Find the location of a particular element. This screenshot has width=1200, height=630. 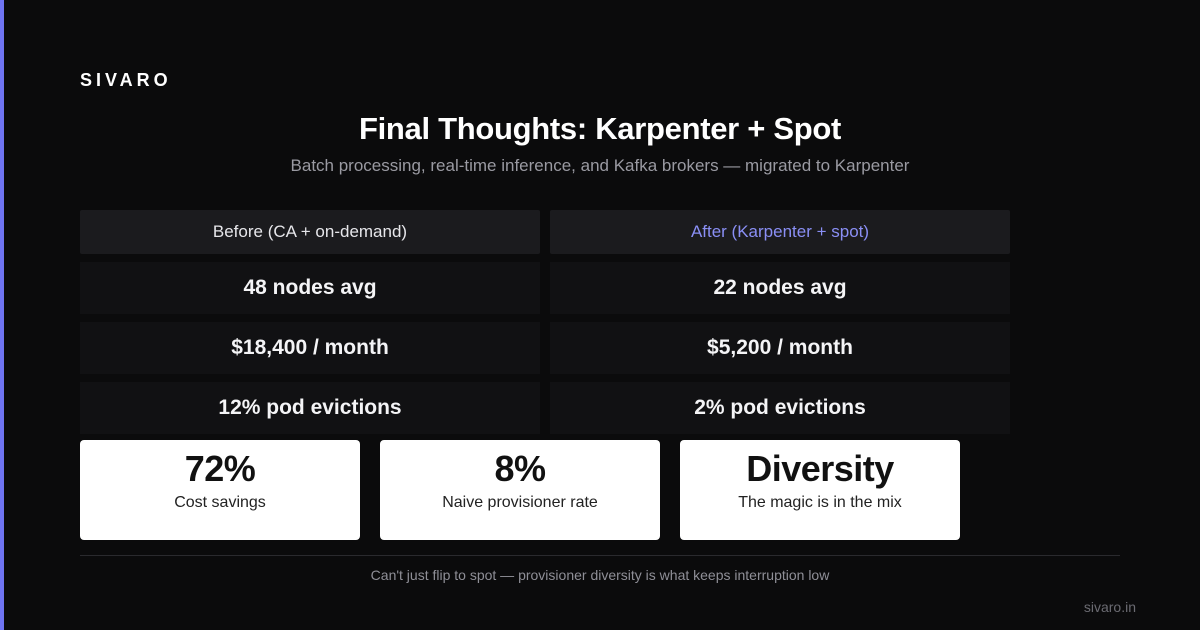

accent-bar is located at coordinates (2, 315).